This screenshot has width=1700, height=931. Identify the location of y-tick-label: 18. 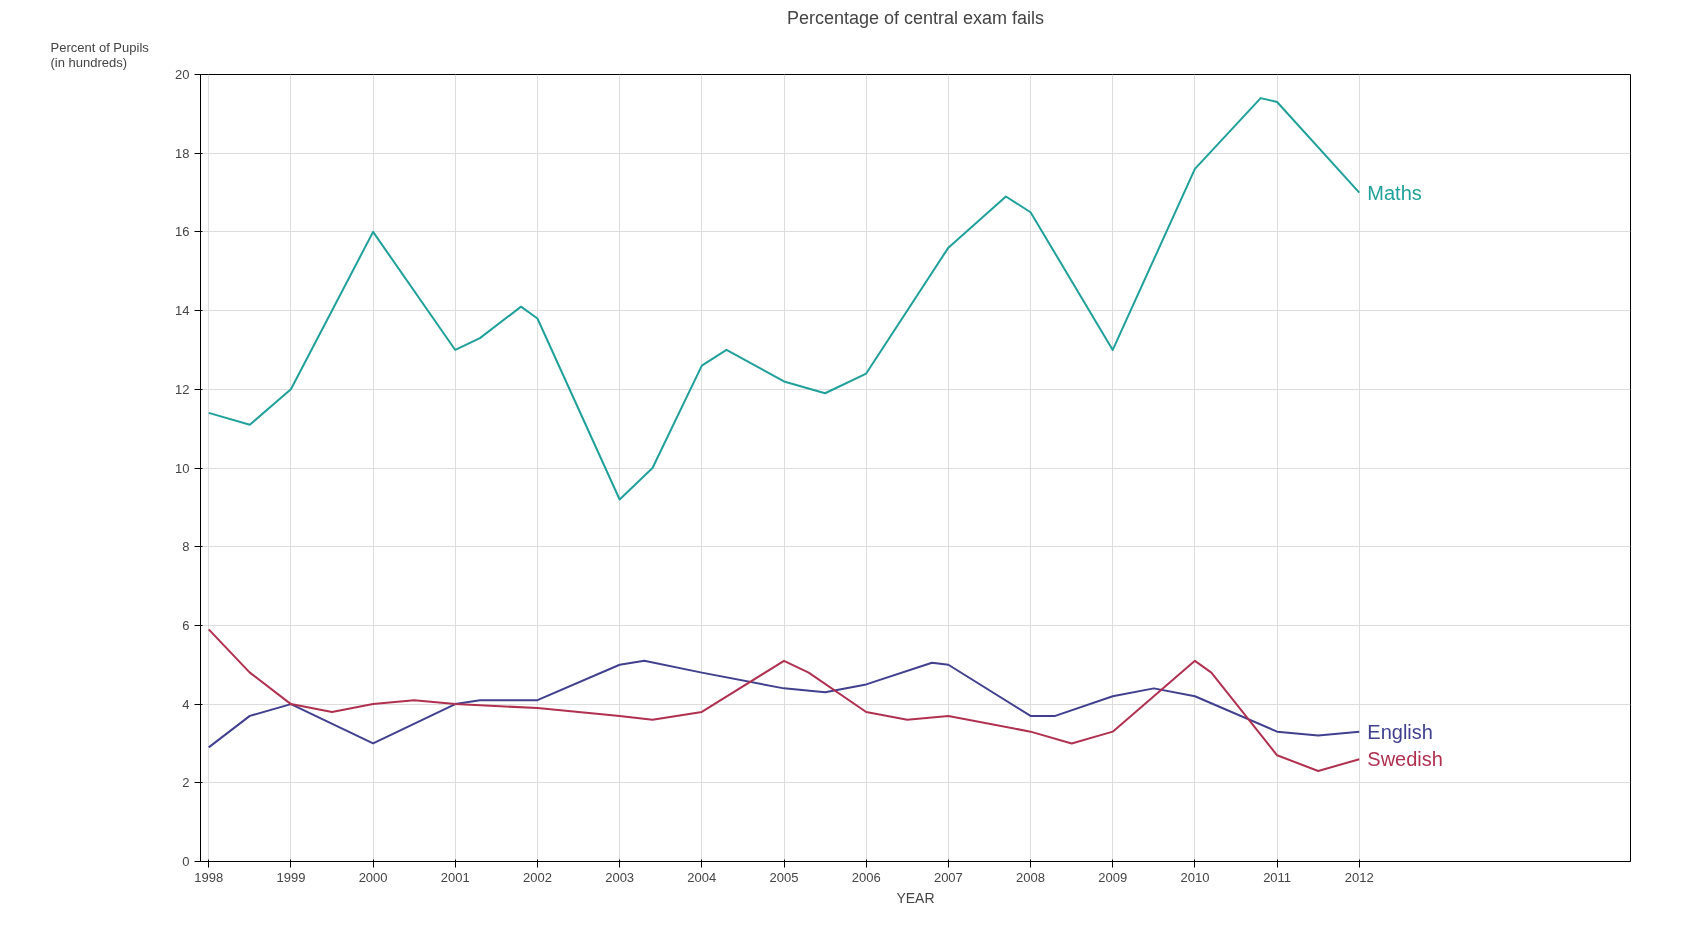
(182, 153).